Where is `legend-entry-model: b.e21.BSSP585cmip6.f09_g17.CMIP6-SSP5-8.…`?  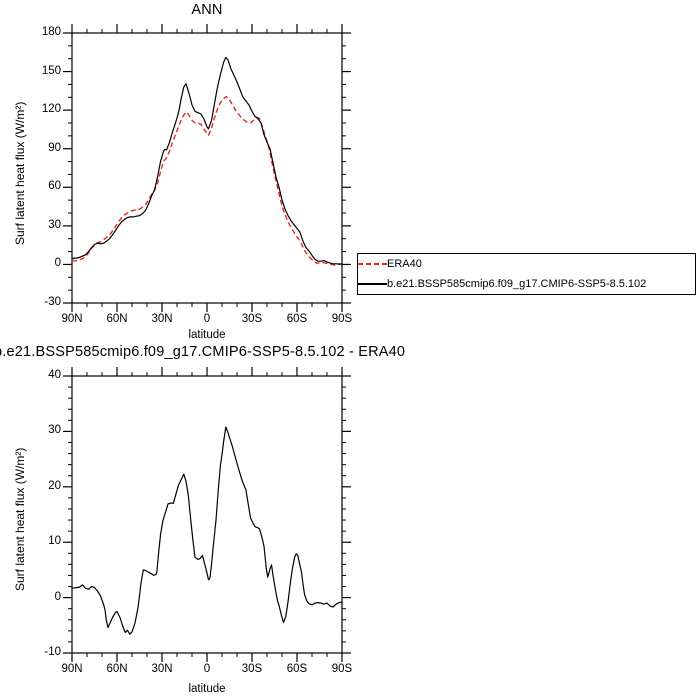 legend-entry-model: b.e21.BSSP585cmip6.f09_g17.CMIP6-SSP5-8.… is located at coordinates (526, 284).